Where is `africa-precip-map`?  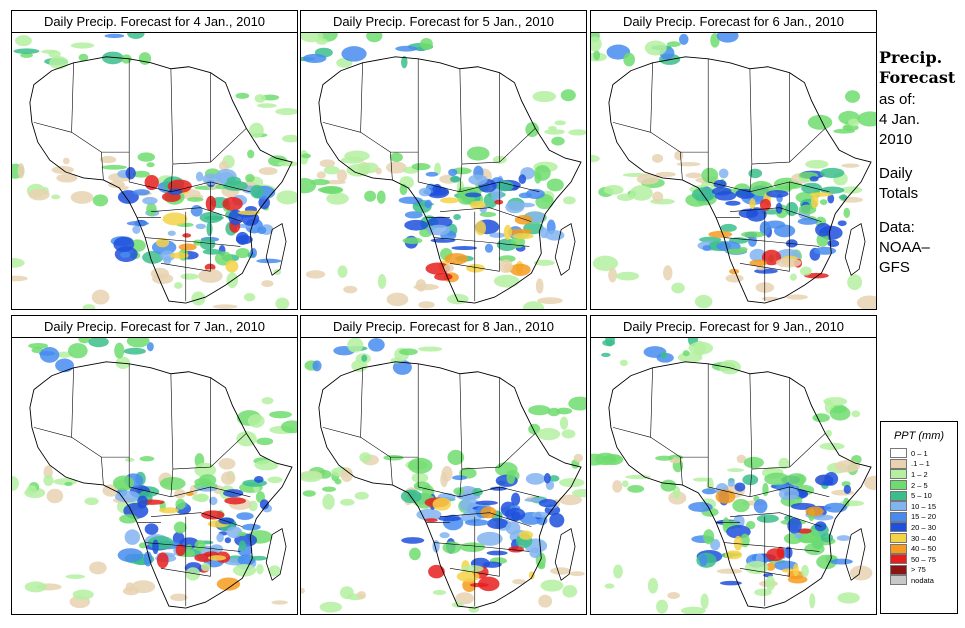 africa-precip-map is located at coordinates (154, 473).